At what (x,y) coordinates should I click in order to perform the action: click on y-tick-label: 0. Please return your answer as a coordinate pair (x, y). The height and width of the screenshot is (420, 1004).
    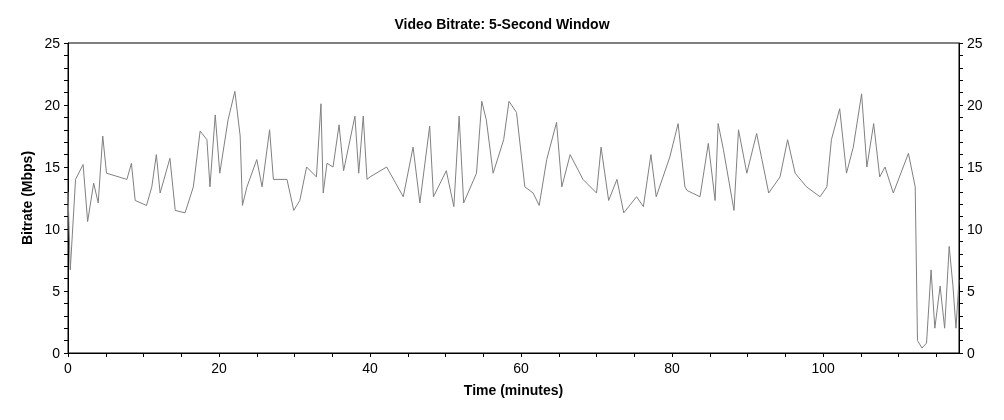
    Looking at the image, I should click on (56, 353).